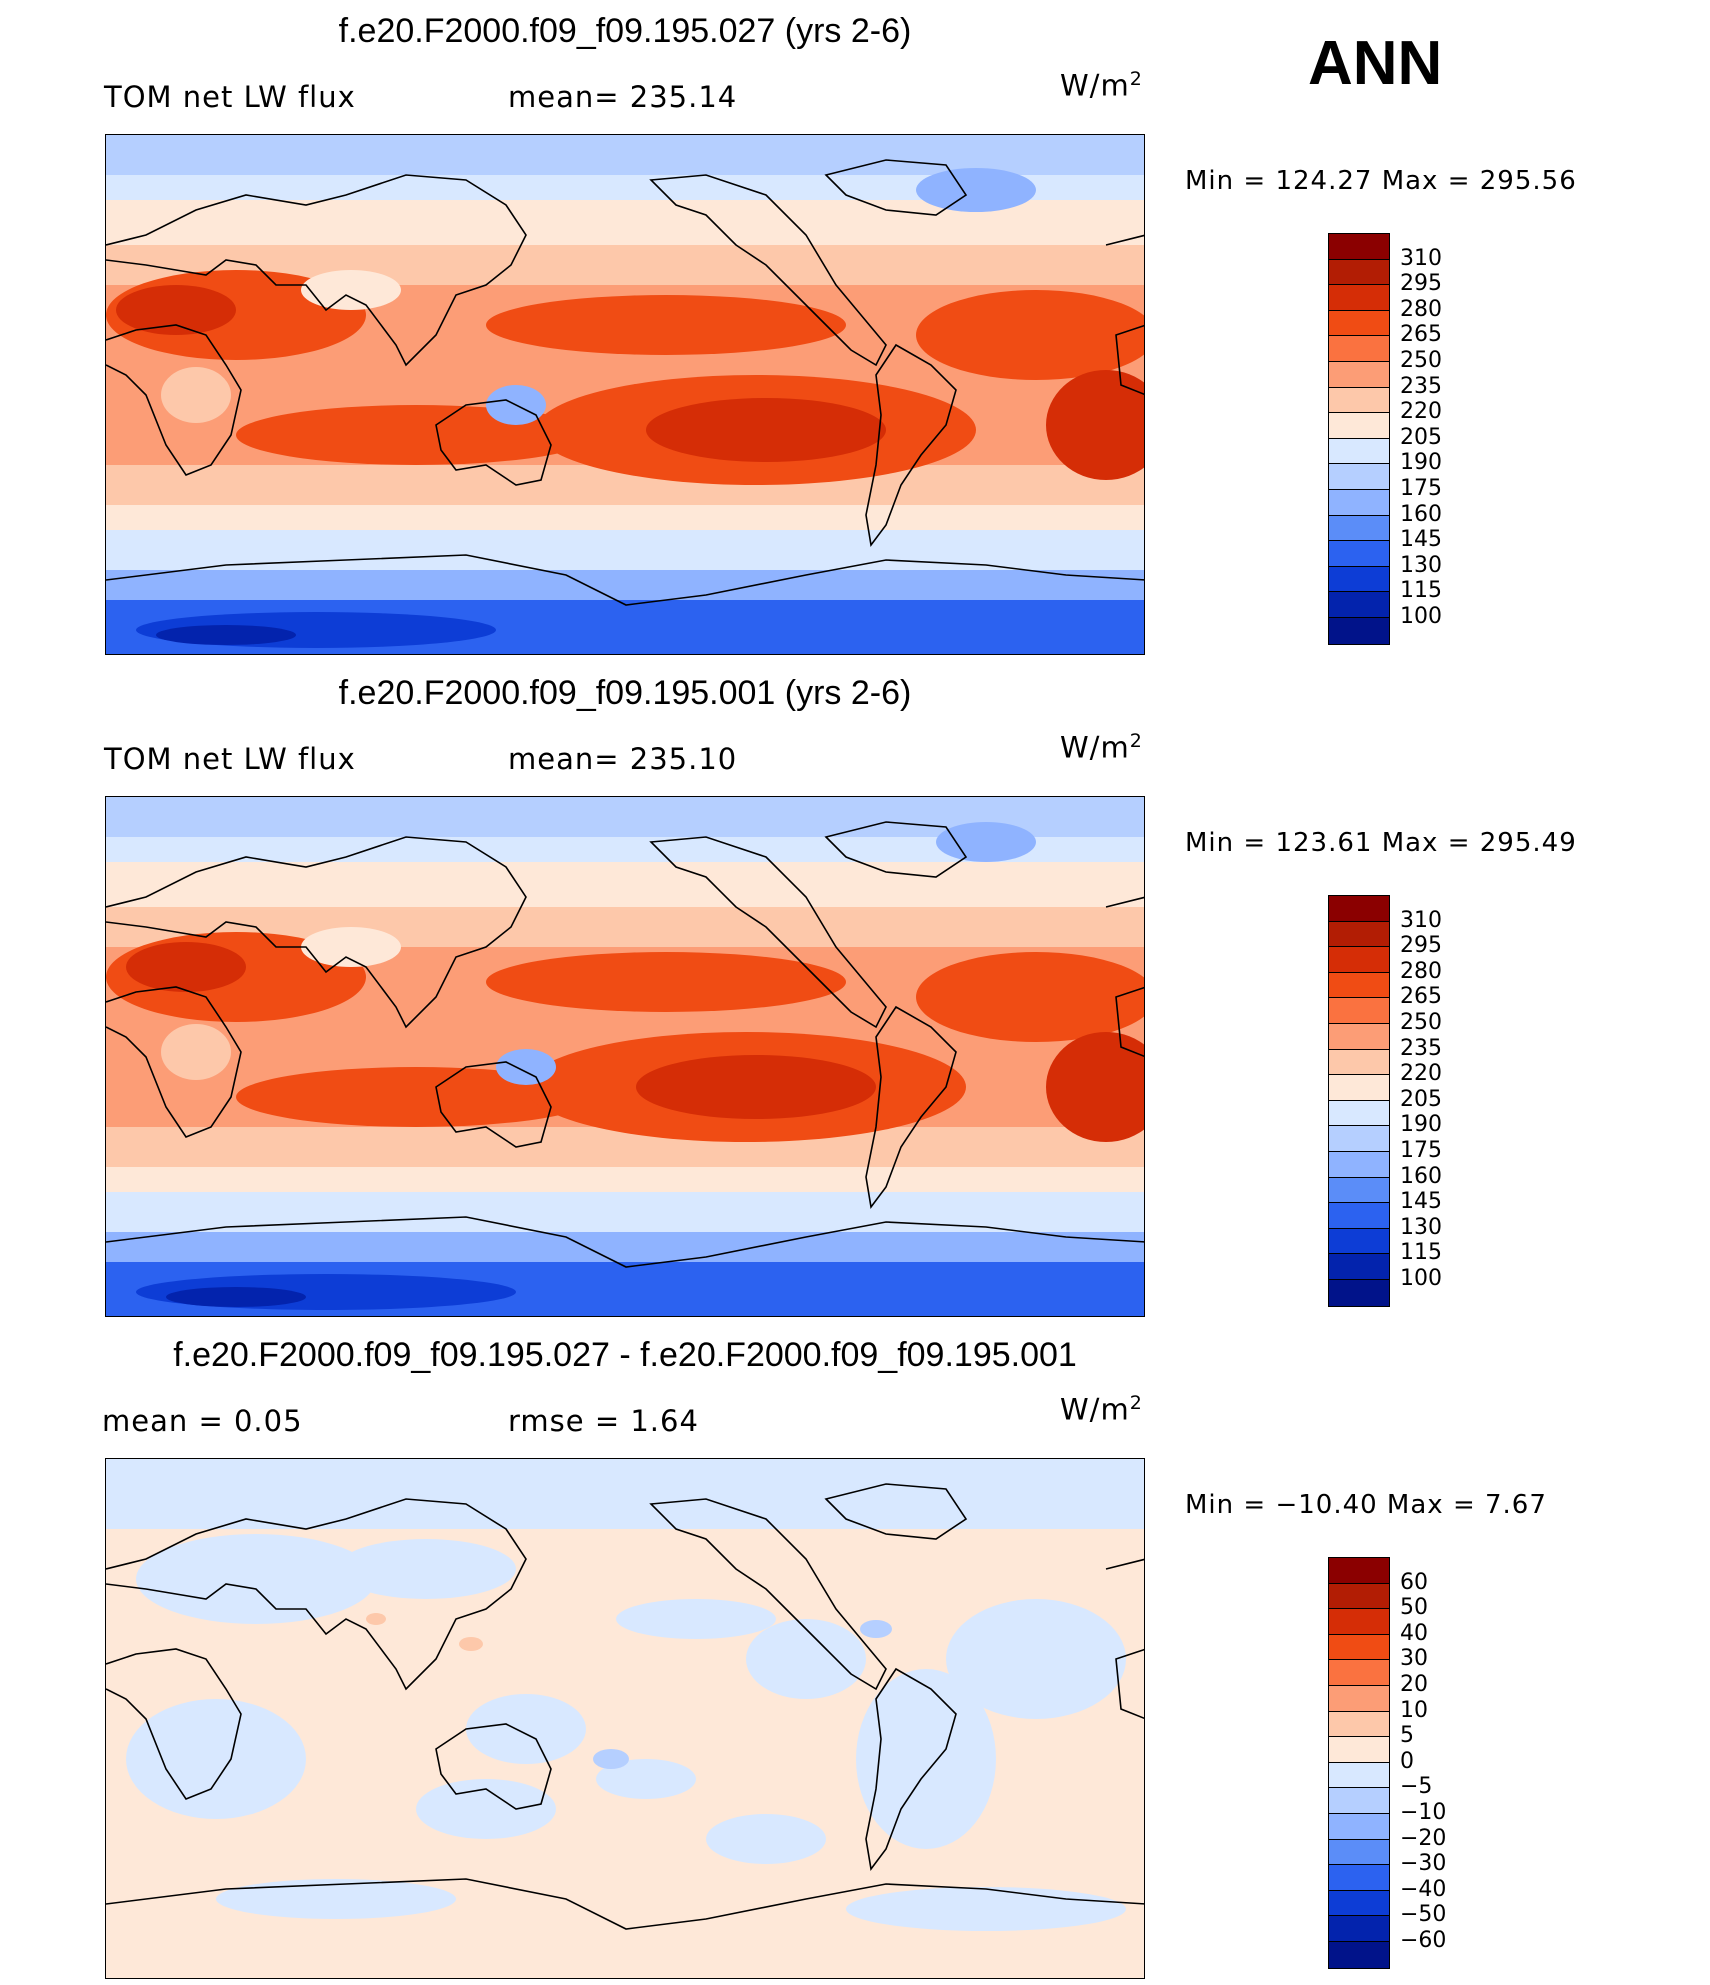 The height and width of the screenshot is (1985, 1710). Describe the element at coordinates (1421, 463) in the screenshot. I see `colorbar-tick-label: 190` at that location.